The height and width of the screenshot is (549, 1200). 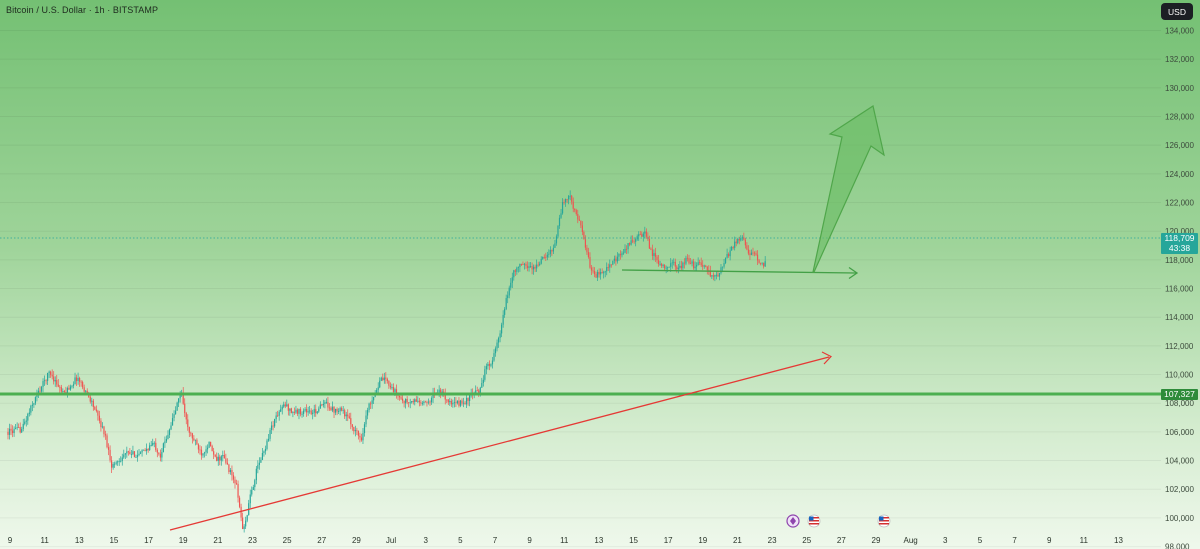 I want to click on x-tick-label: 21, so click(x=217, y=540).